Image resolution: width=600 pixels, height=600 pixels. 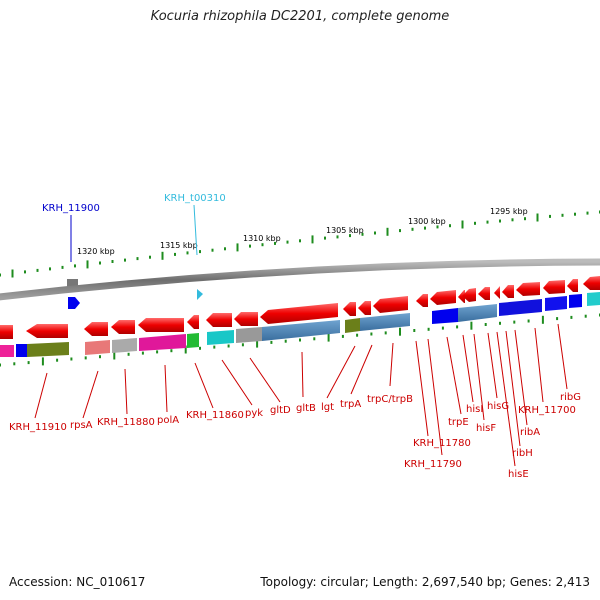 What do you see at coordinates (126, 422) in the screenshot?
I see `gene-label: KRH_11880` at bounding box center [126, 422].